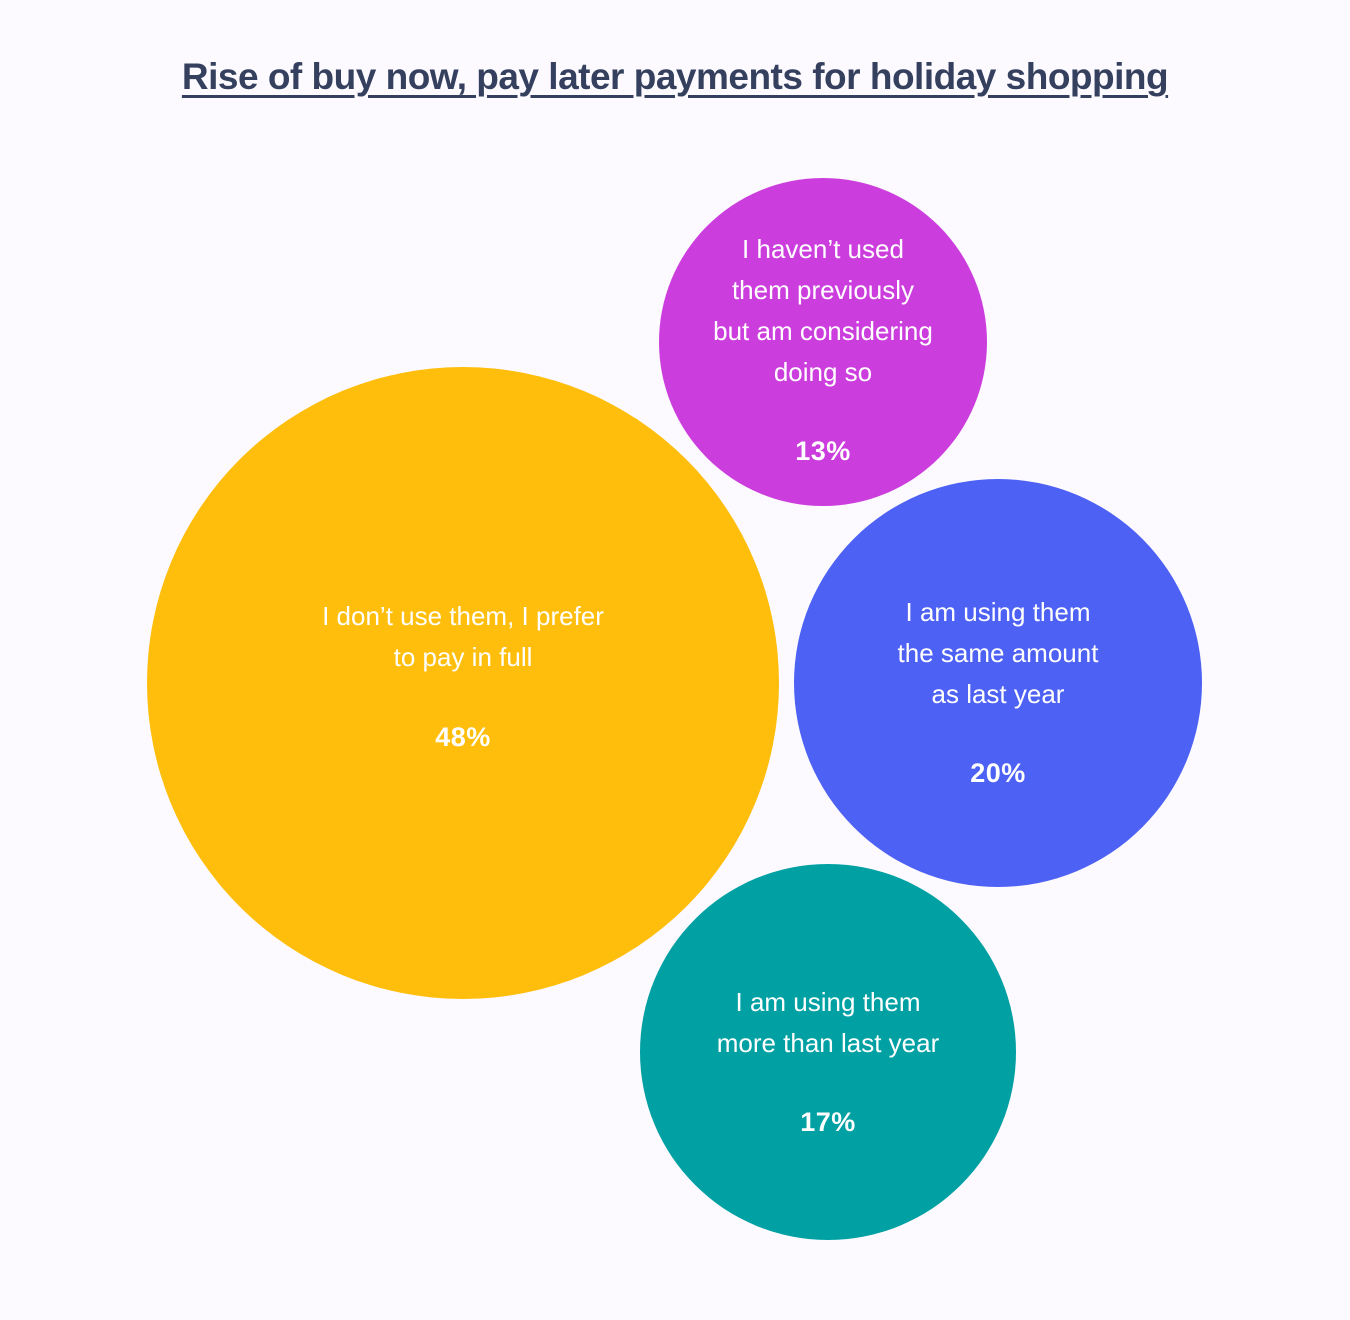 The image size is (1350, 1320). Describe the element at coordinates (828, 1121) in the screenshot. I see `bubble-value: 17%` at that location.